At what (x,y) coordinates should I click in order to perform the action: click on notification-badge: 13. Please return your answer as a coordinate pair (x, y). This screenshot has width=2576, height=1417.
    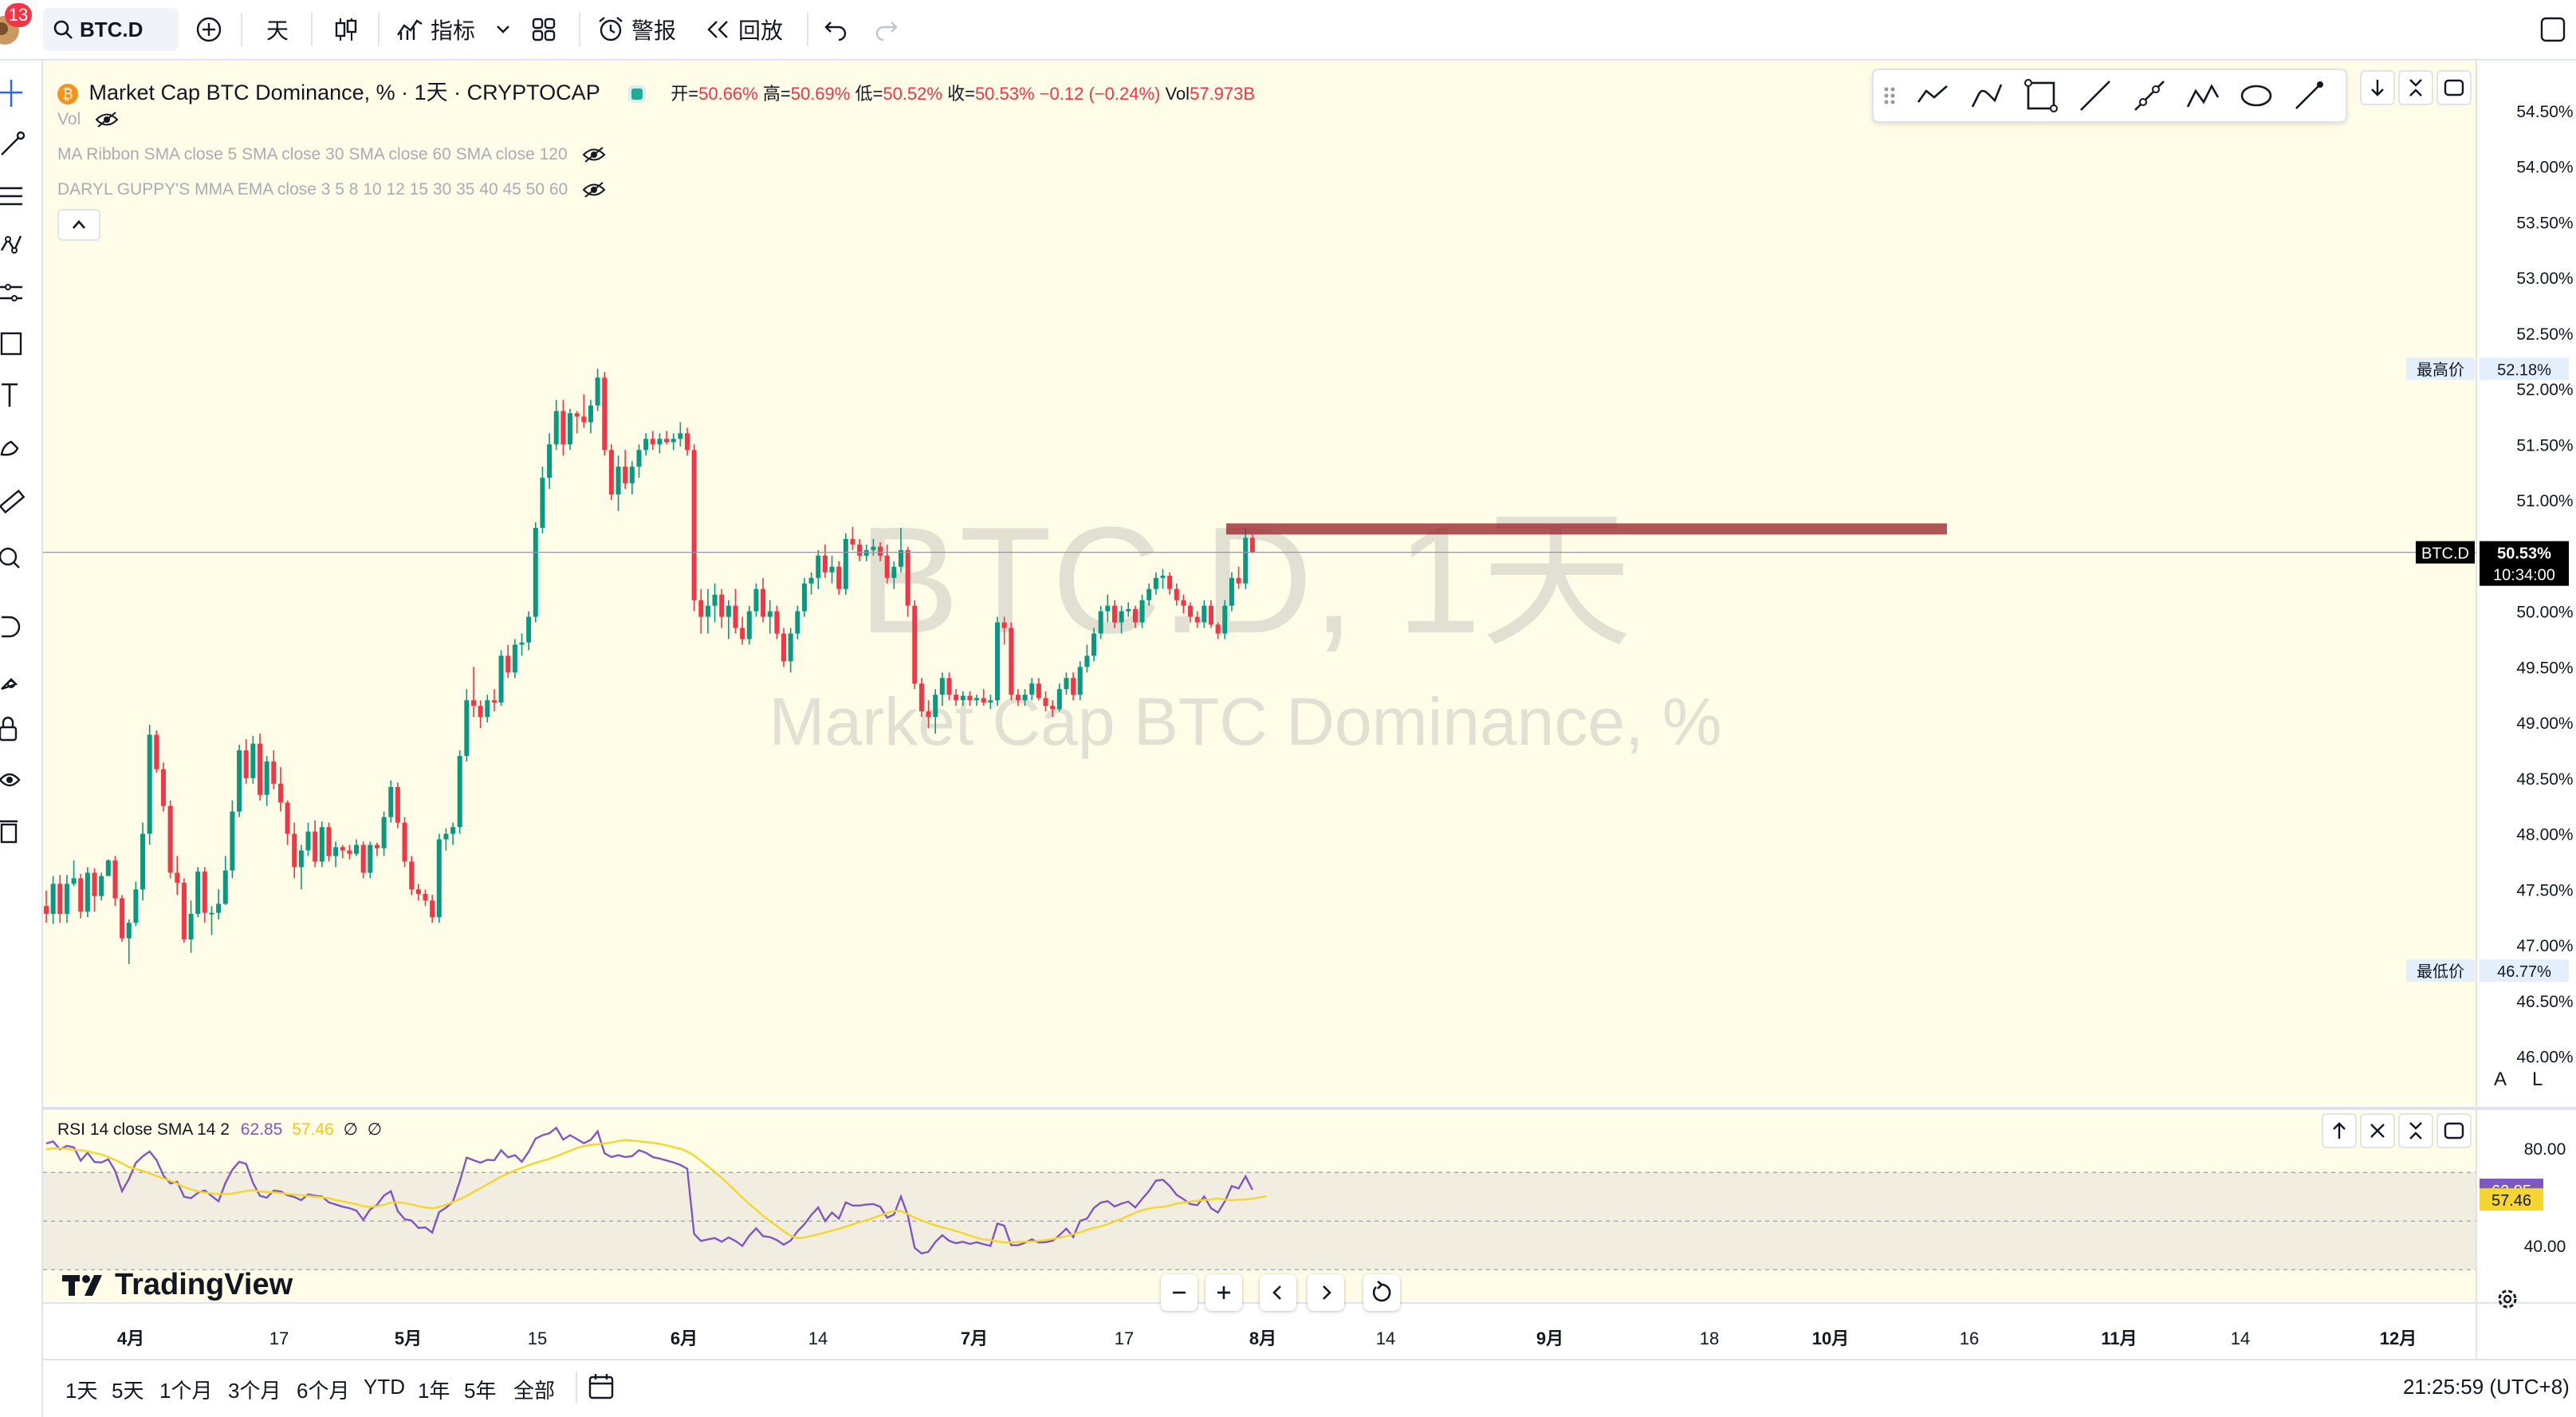
    Looking at the image, I should click on (19, 15).